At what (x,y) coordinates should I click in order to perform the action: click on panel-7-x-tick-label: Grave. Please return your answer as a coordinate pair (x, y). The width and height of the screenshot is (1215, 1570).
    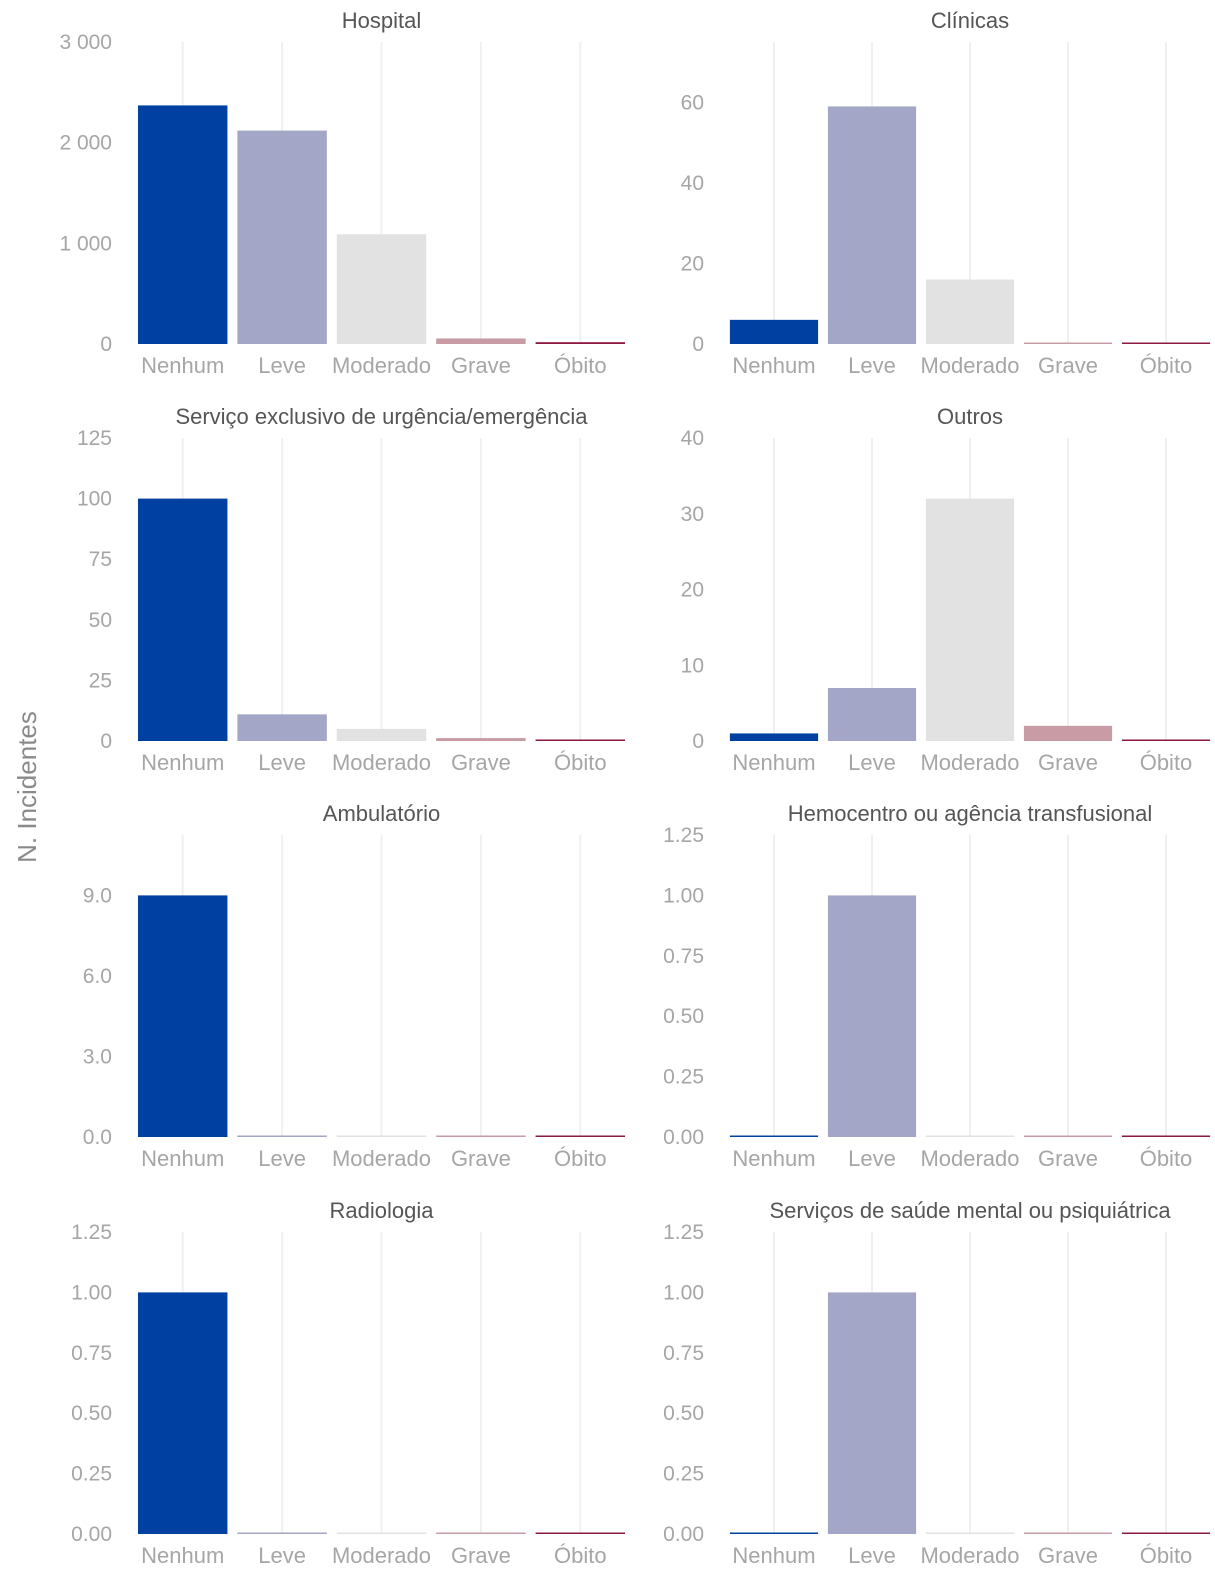
    Looking at the image, I should click on (481, 1555).